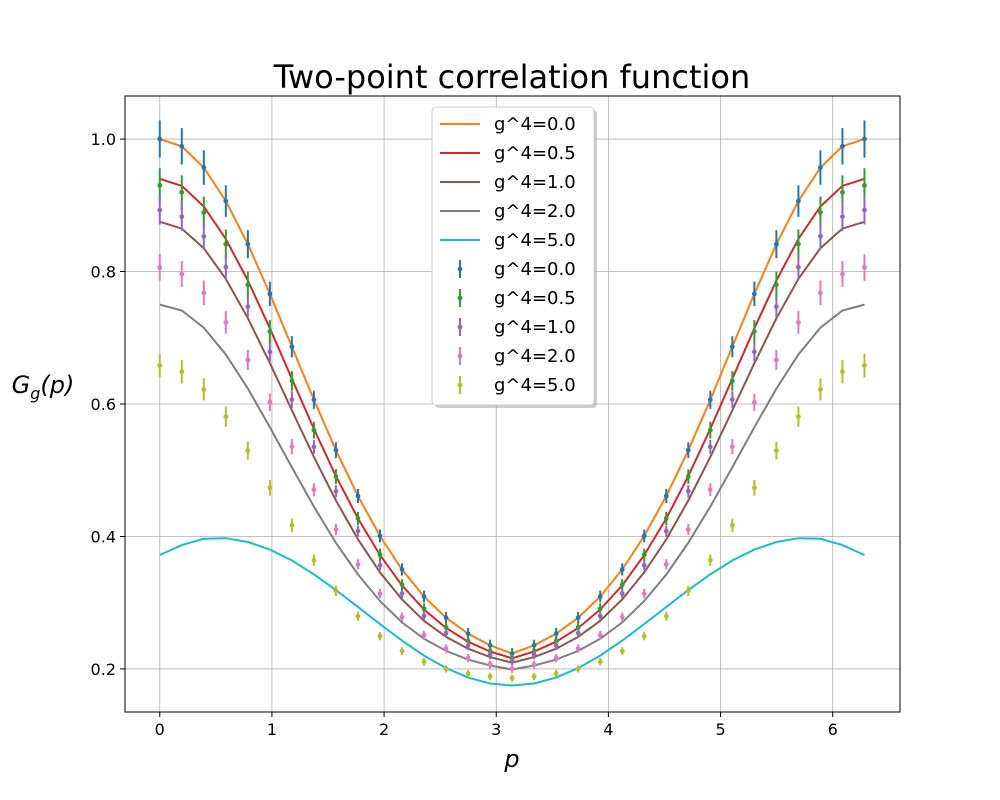 The width and height of the screenshot is (1000, 800). I want to click on x-tick-label: 3, so click(496, 729).